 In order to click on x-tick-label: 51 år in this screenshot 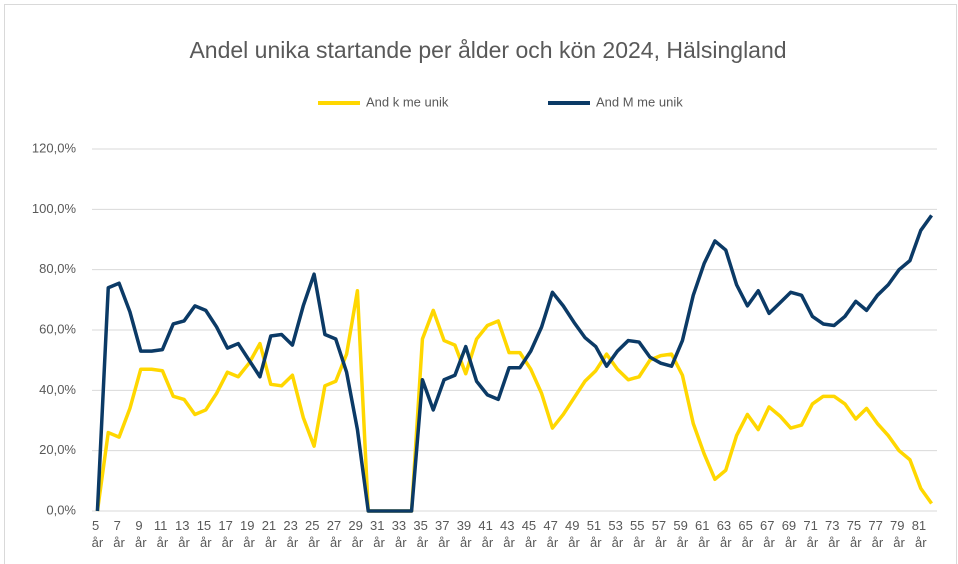, I will do `click(596, 534)`.